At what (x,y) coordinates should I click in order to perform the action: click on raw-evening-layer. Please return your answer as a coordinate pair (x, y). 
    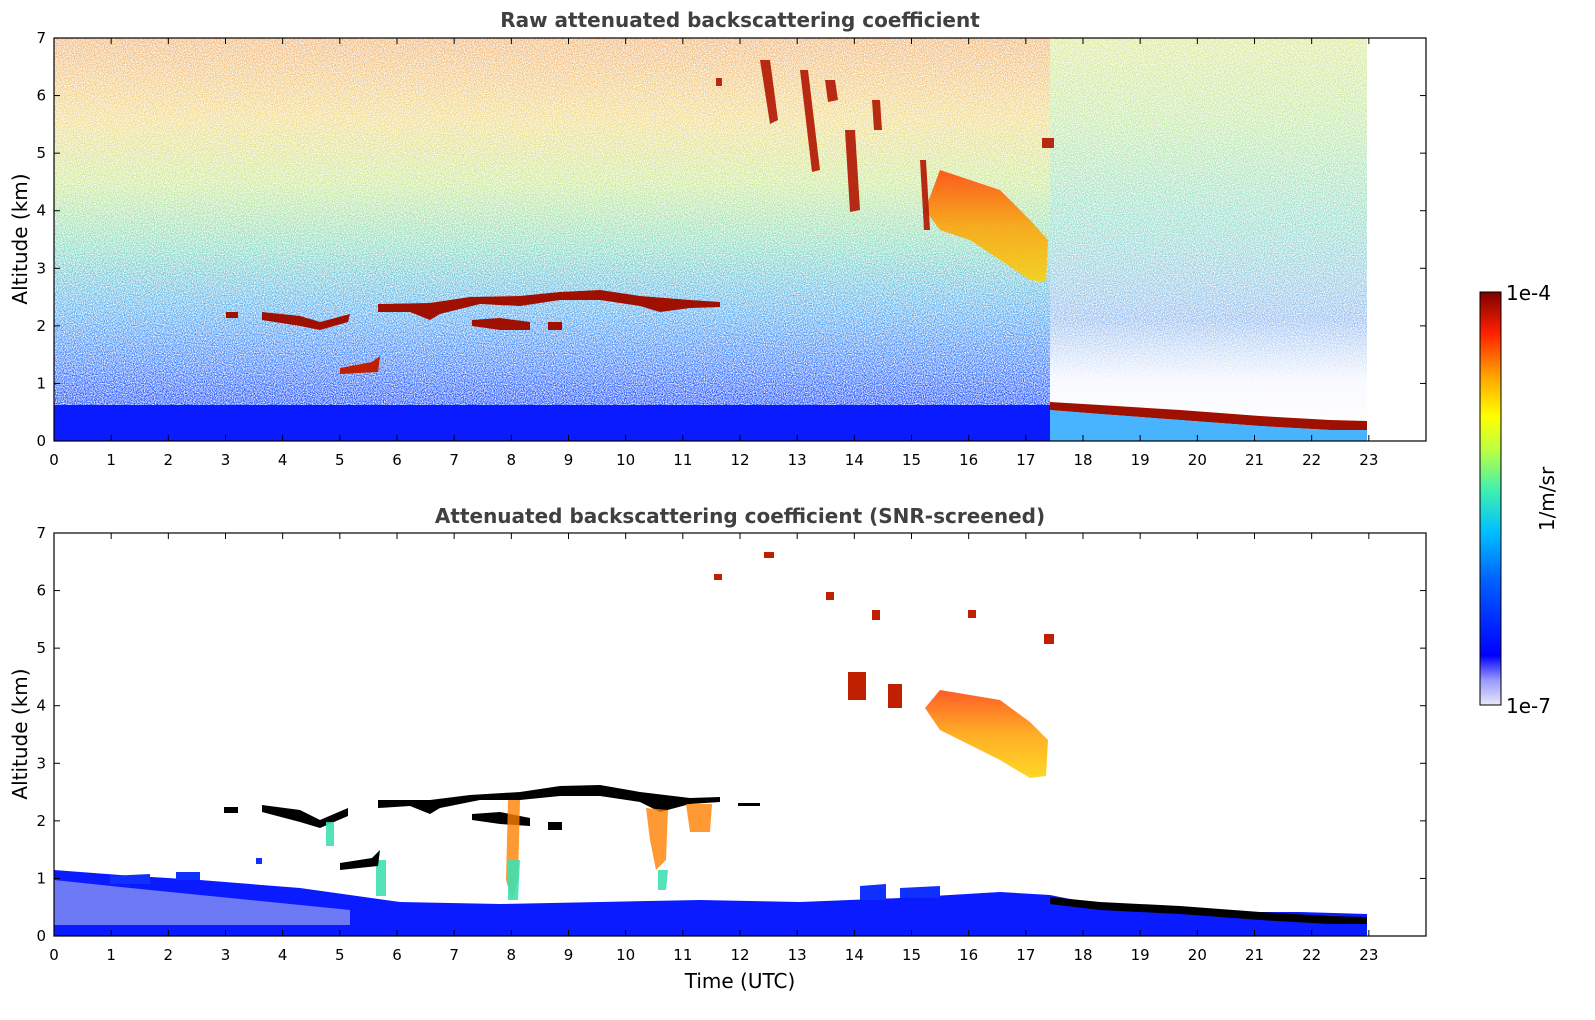
    Looking at the image, I should click on (1208, 416).